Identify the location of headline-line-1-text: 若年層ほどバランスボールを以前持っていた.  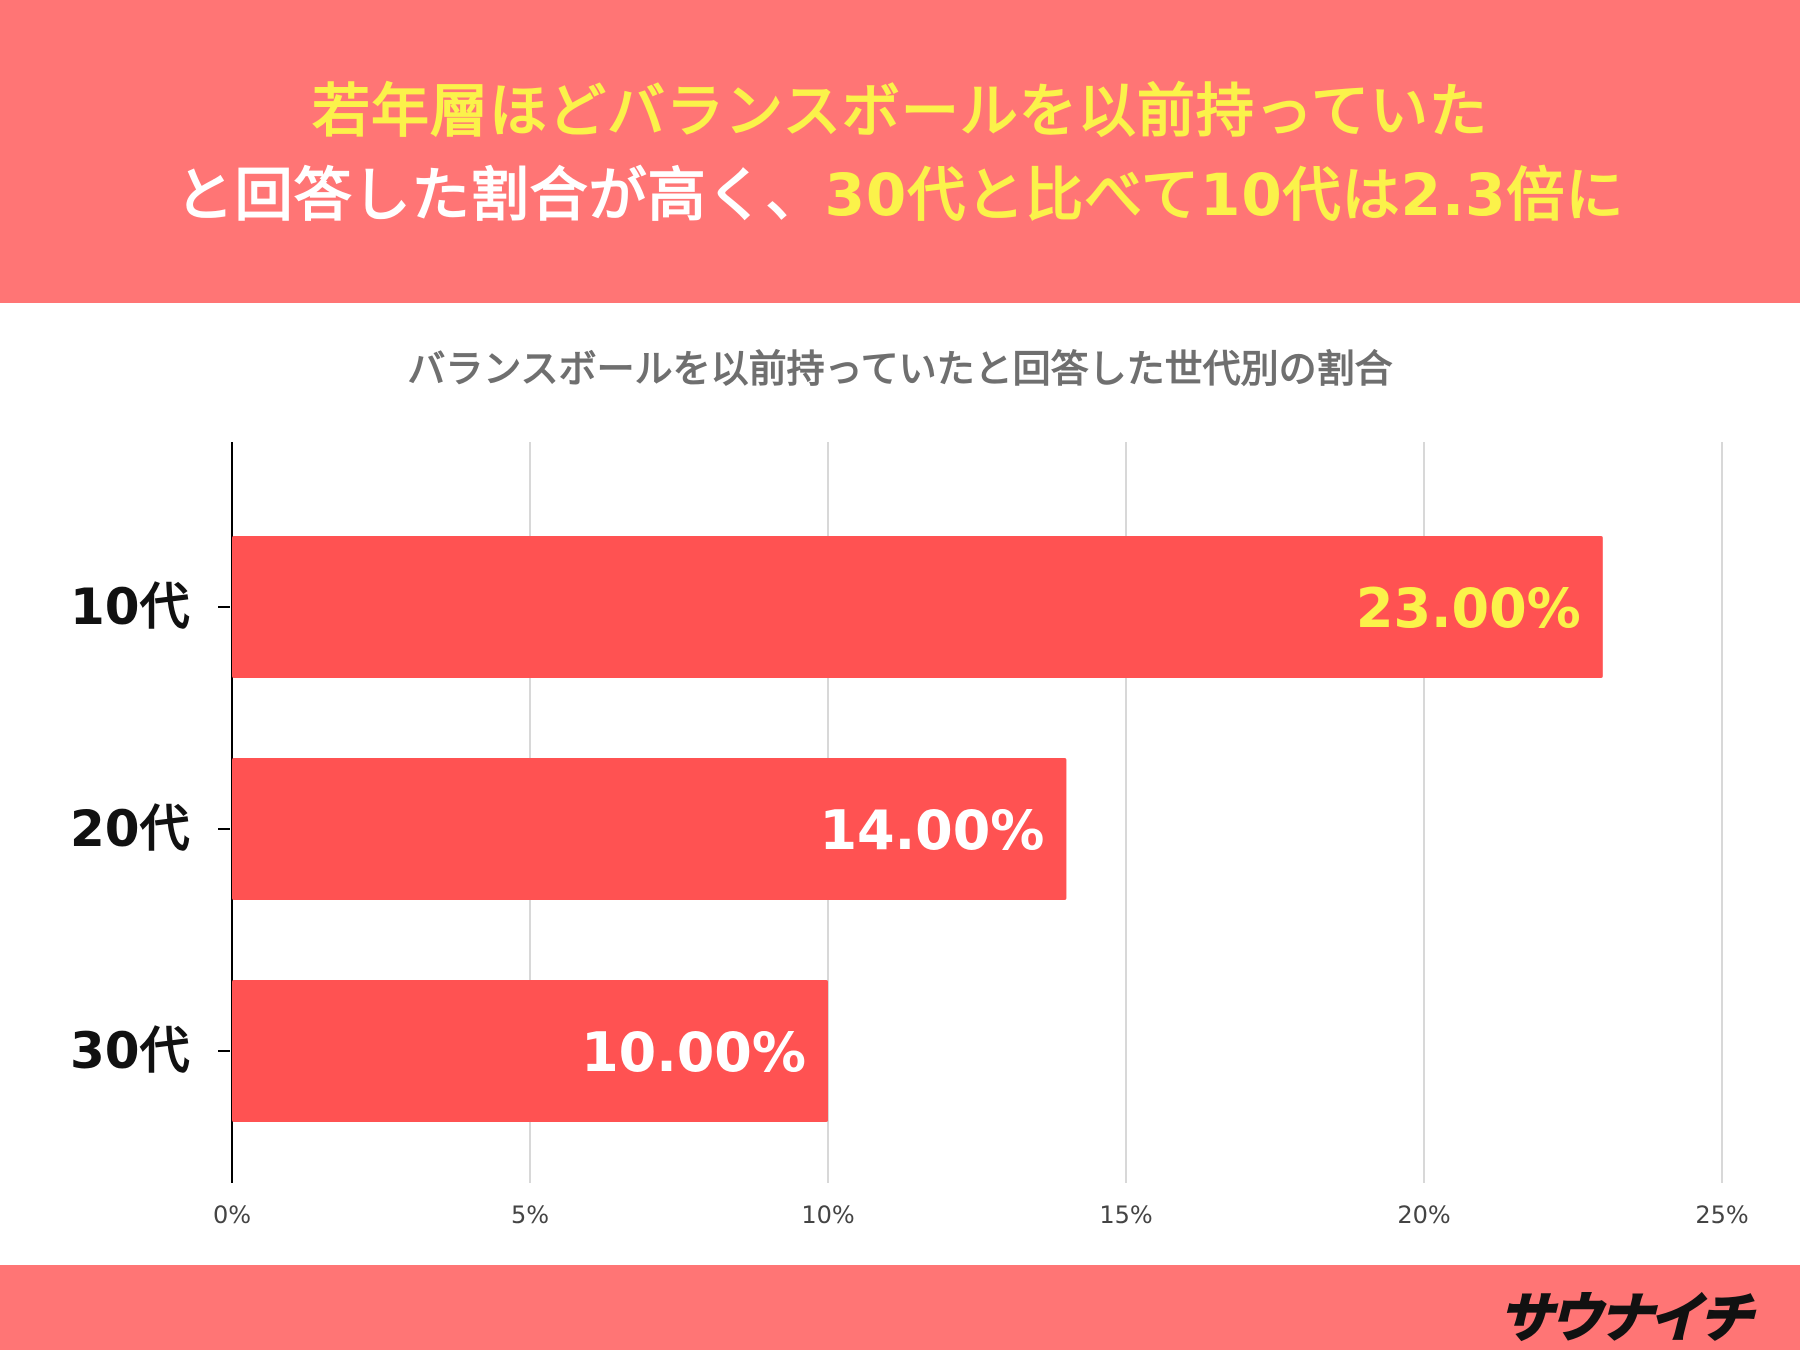
(900, 111).